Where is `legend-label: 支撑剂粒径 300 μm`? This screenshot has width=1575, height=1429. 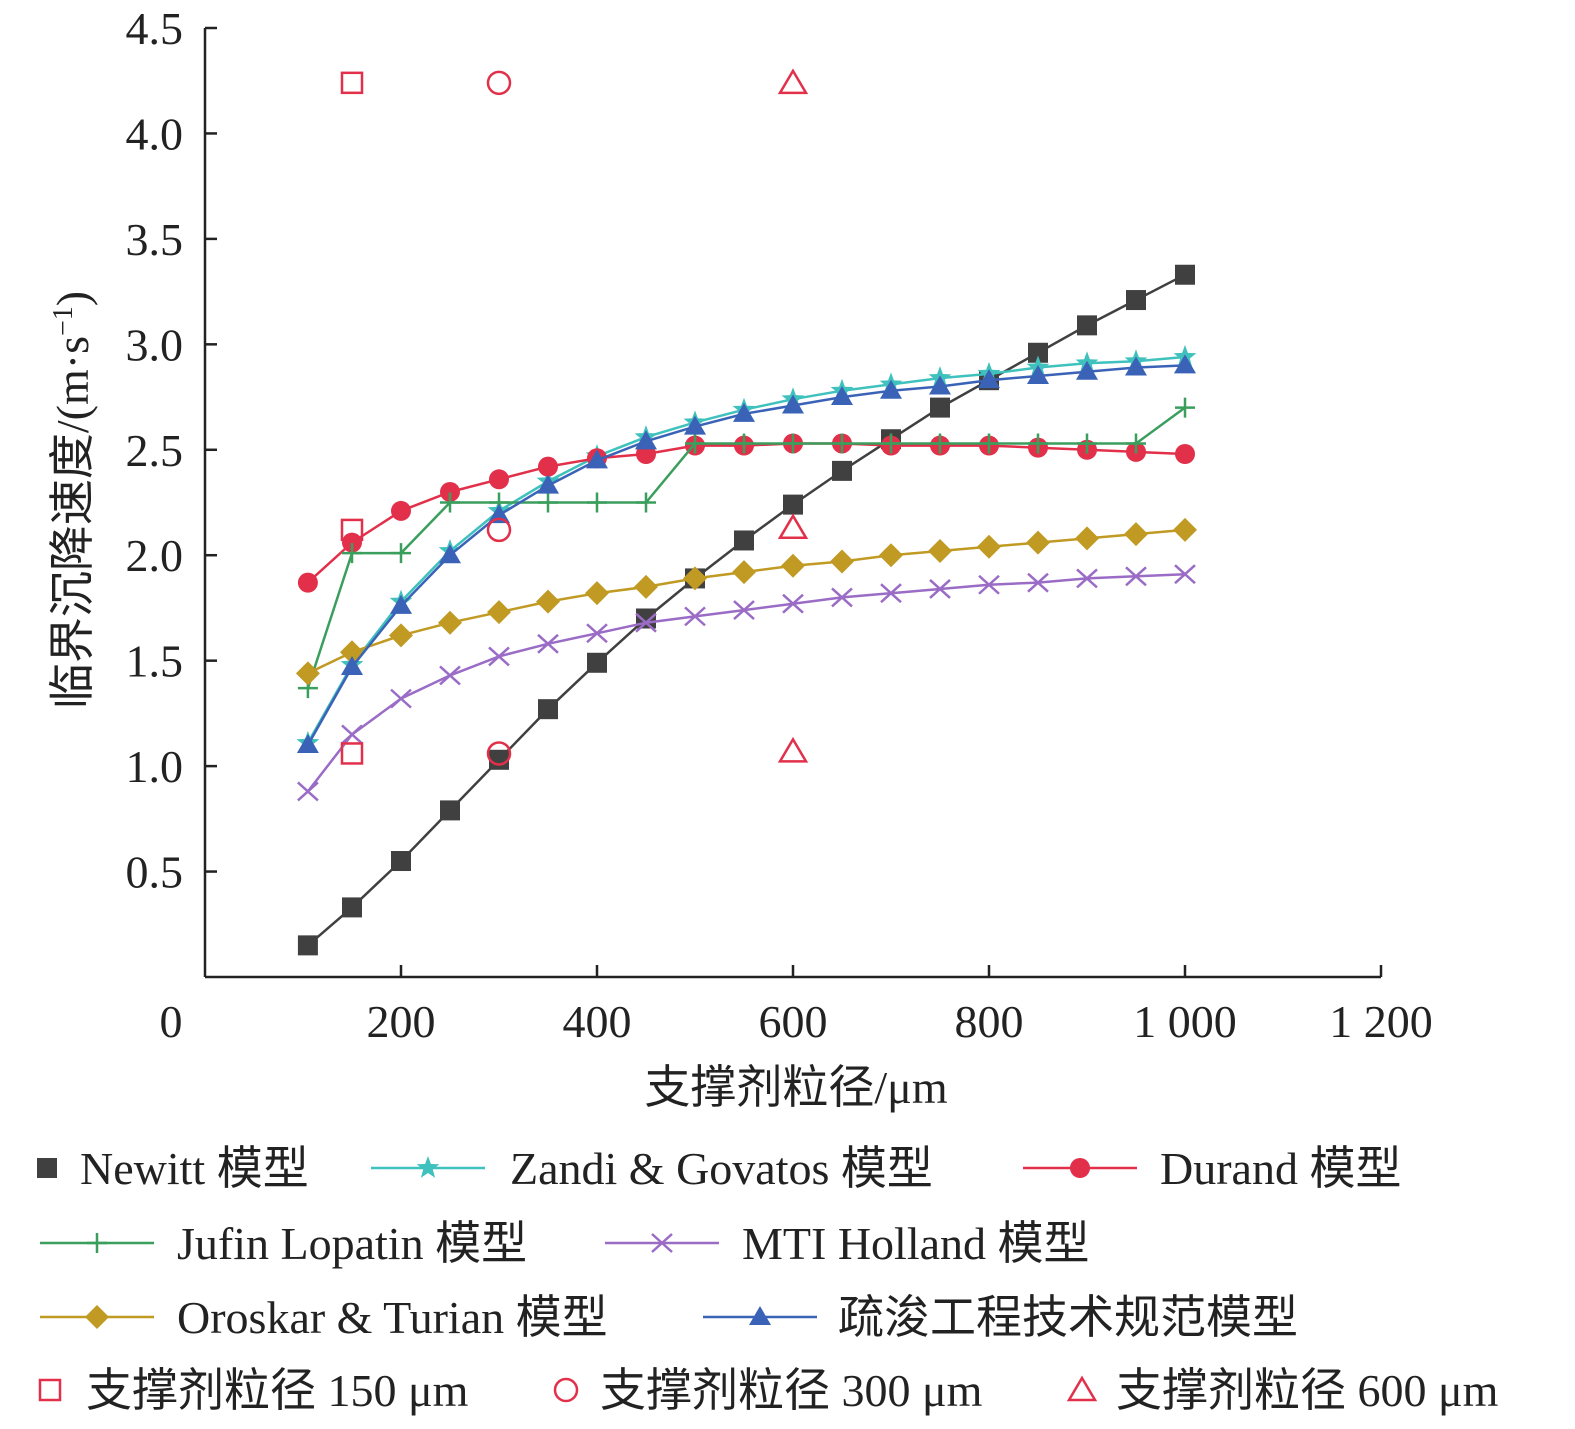
legend-label: 支撑剂粒径 300 μm is located at coordinates (791, 1390).